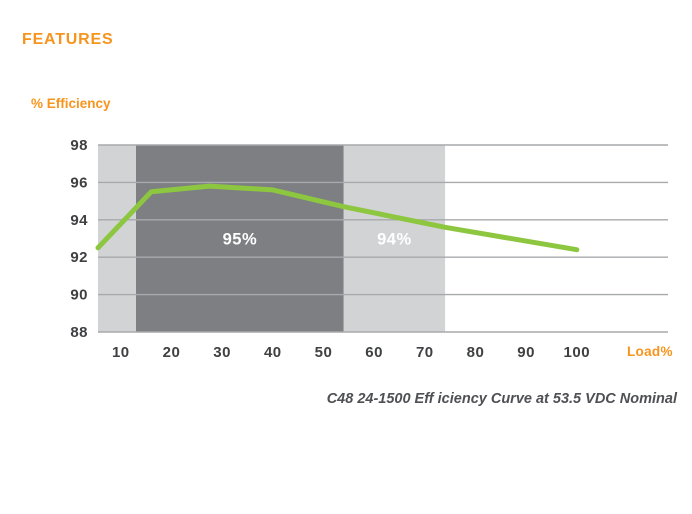  I want to click on y-tick-label-98: 98, so click(79, 145).